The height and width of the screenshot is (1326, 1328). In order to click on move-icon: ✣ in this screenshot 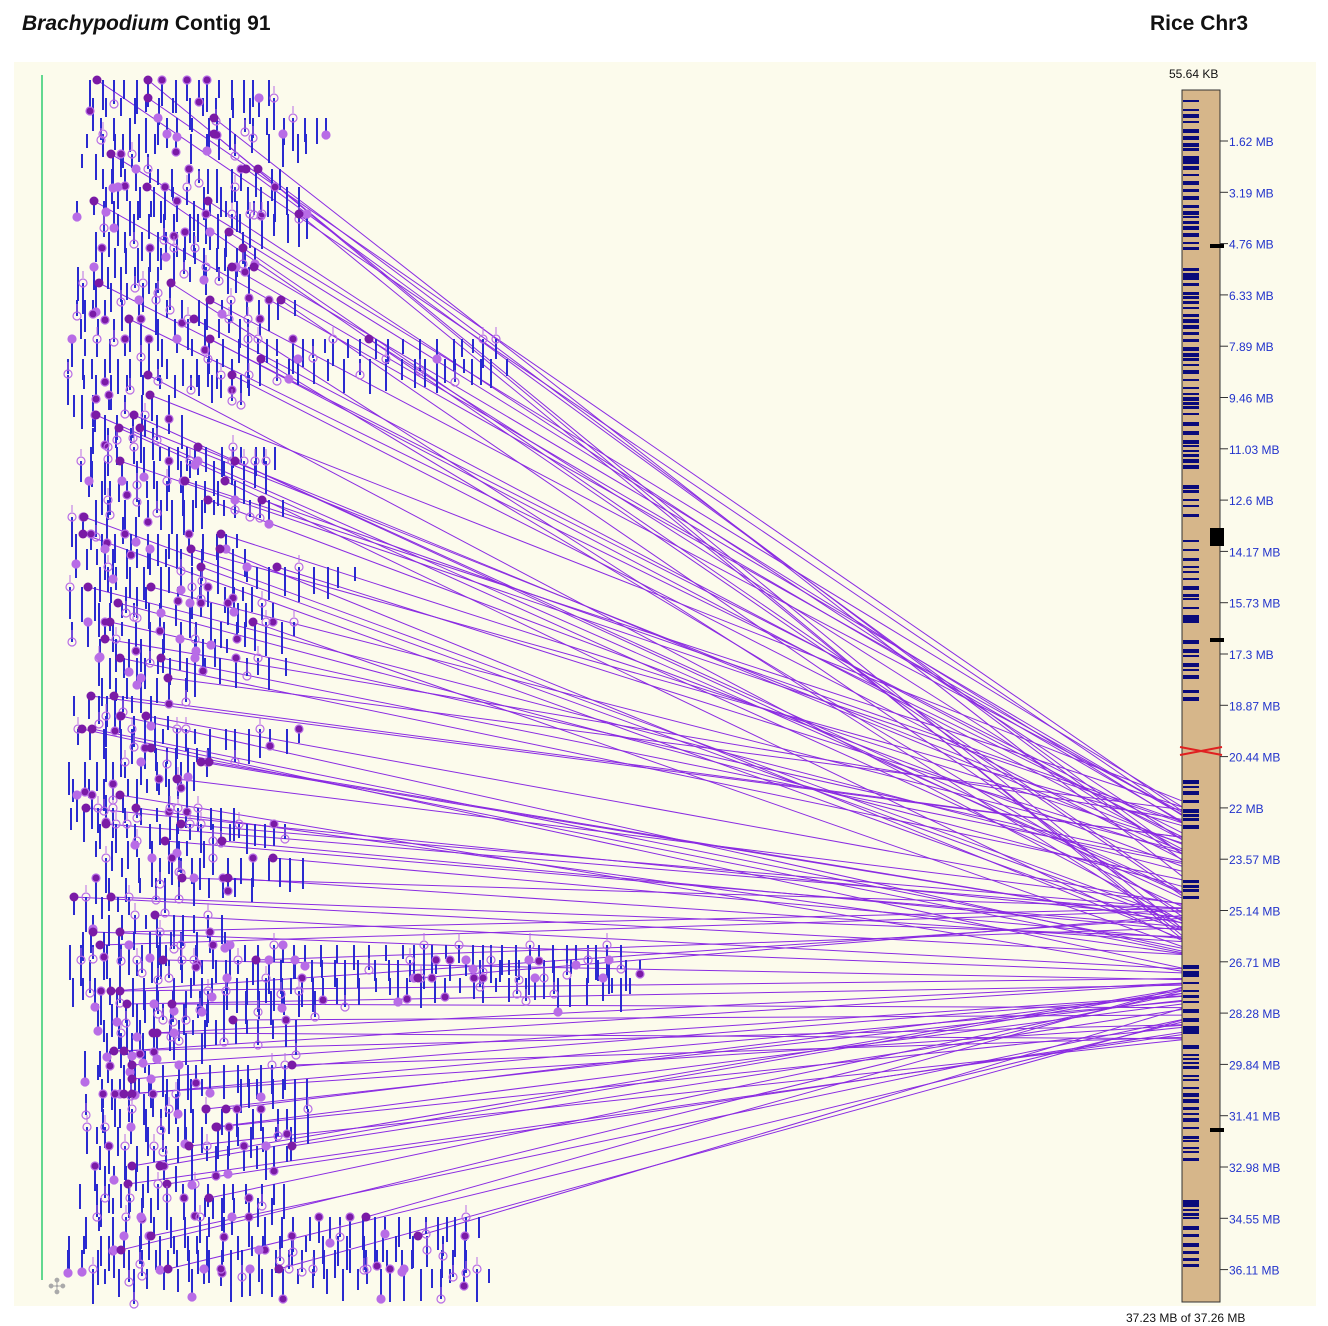, I will do `click(57, 1286)`.